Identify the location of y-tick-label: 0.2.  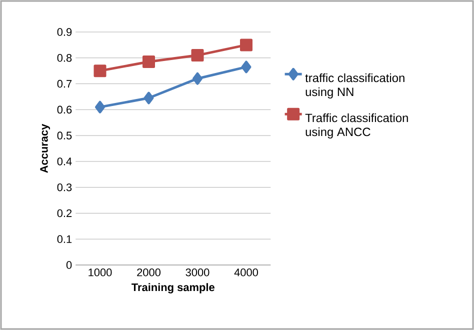
(64, 213).